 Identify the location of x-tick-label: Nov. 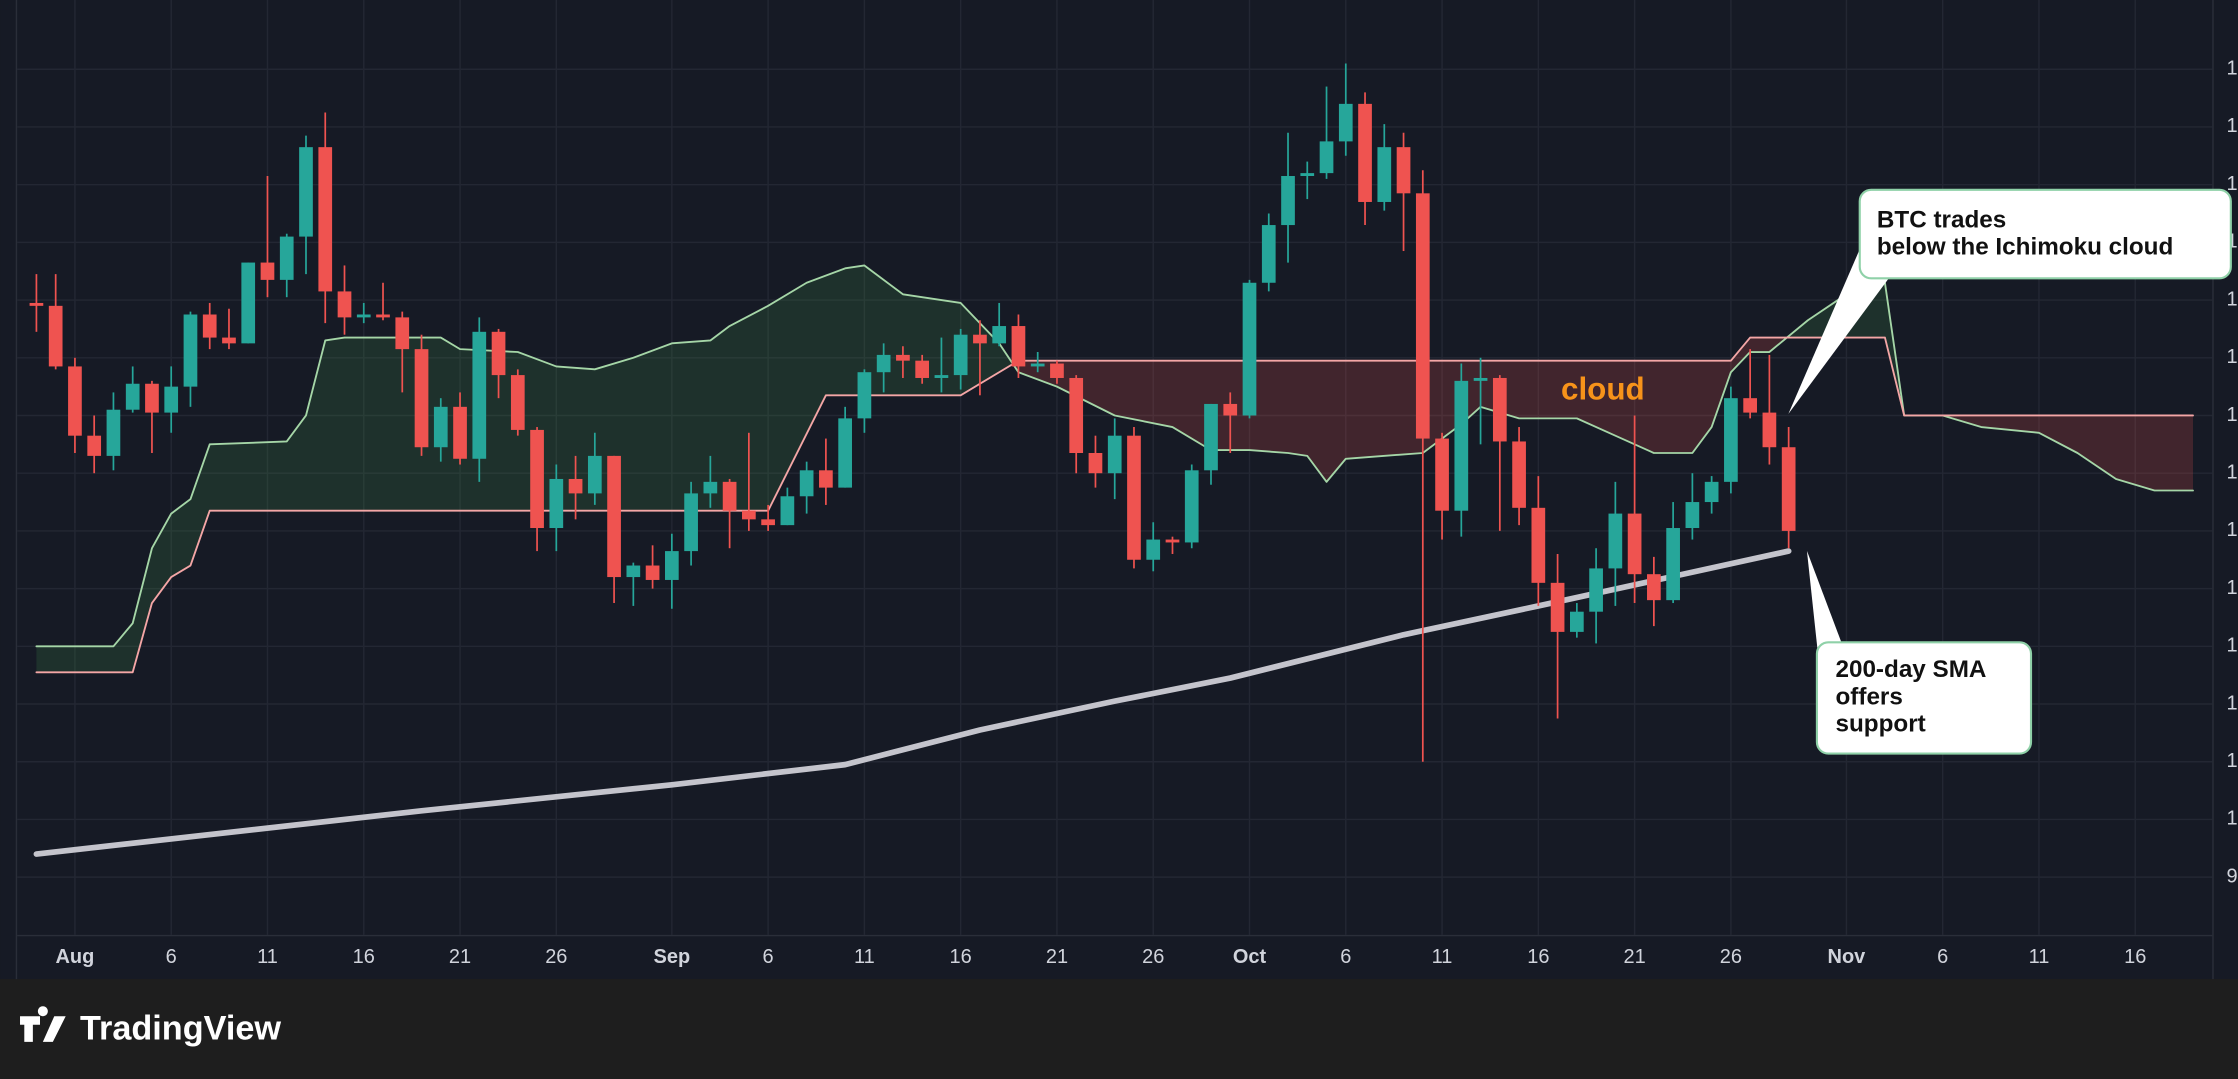
(1847, 957).